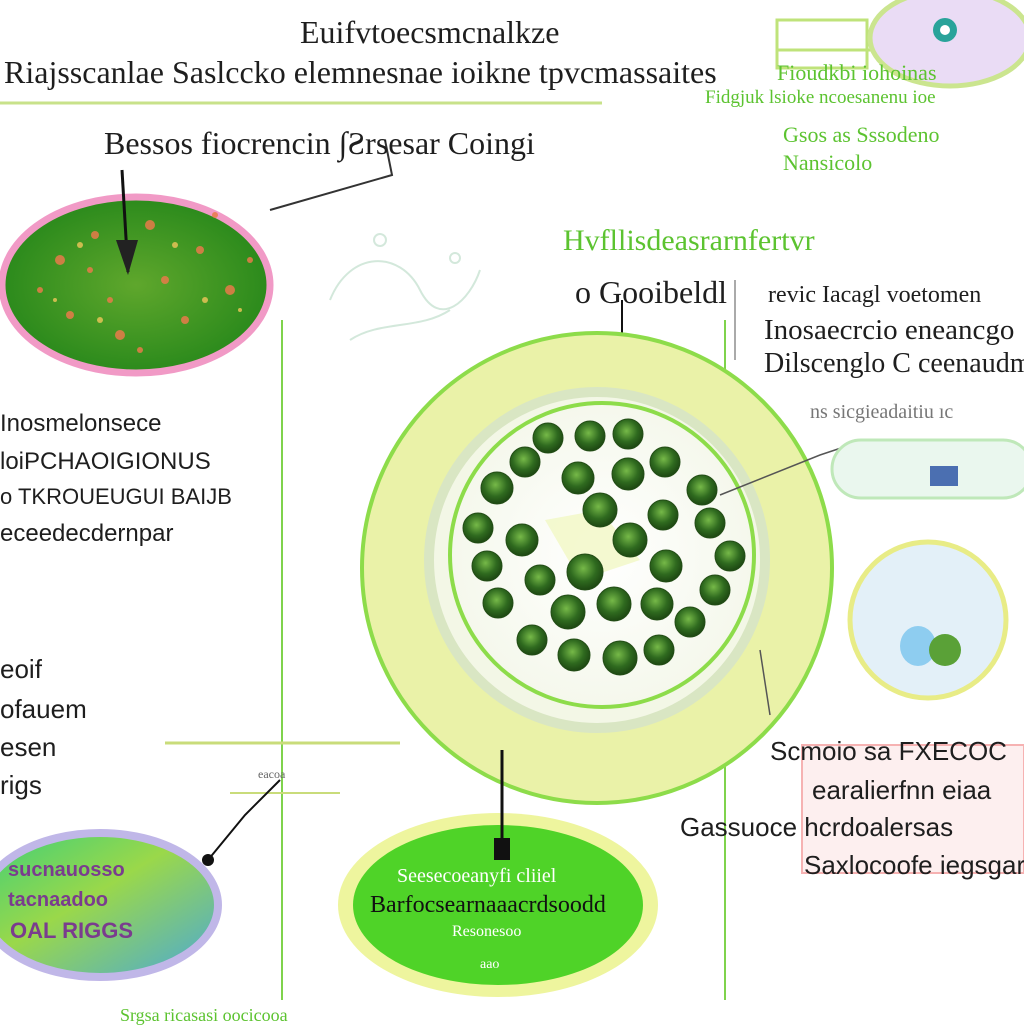  What do you see at coordinates (430, 32) in the screenshot?
I see `title-line-1: Euifvtoecsmcnalkze` at bounding box center [430, 32].